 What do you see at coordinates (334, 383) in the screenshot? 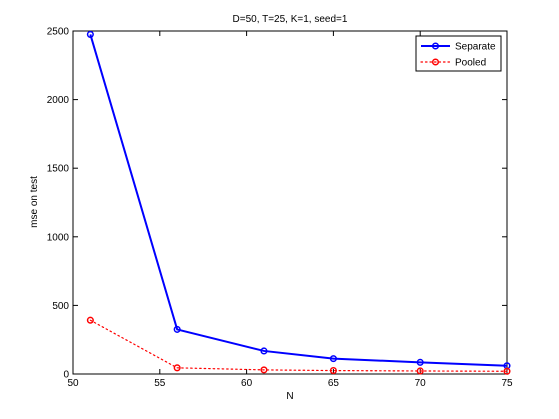
I see `x-tick-label: 65` at bounding box center [334, 383].